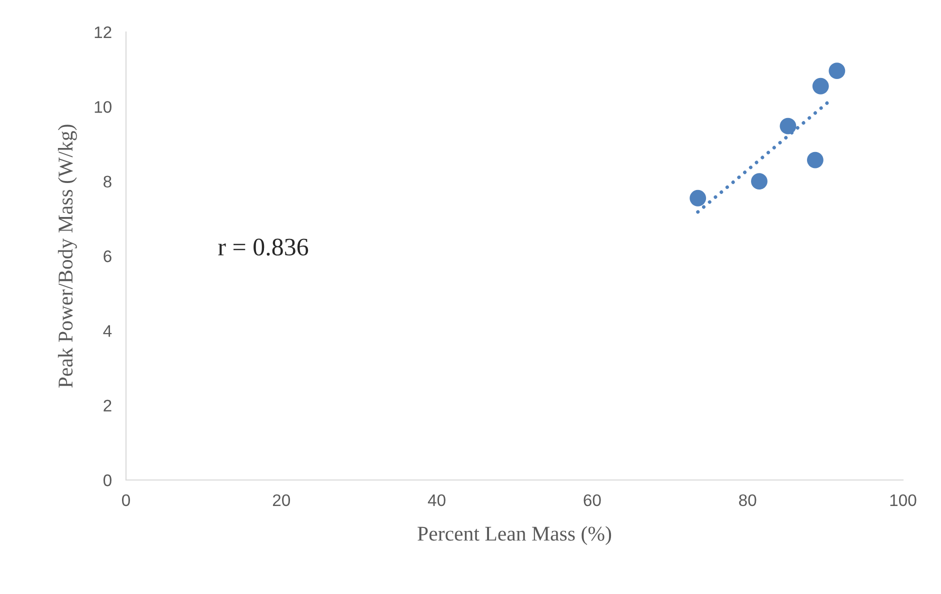 Image resolution: width=941 pixels, height=594 pixels. I want to click on x-axis-title: Percent Lean Mass (%), so click(515, 535).